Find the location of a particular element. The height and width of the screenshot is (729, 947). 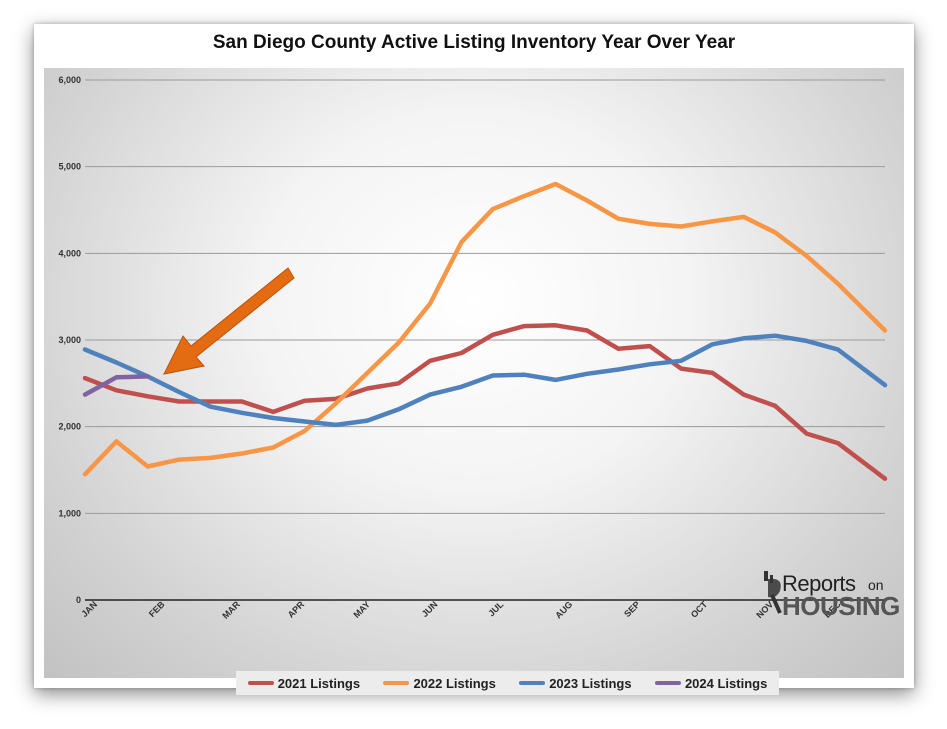

y-tick-label: 0 is located at coordinates (78, 600).